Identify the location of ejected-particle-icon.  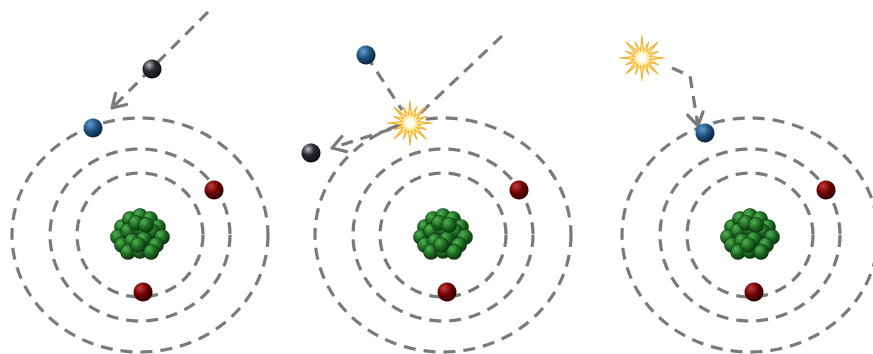
(311, 153).